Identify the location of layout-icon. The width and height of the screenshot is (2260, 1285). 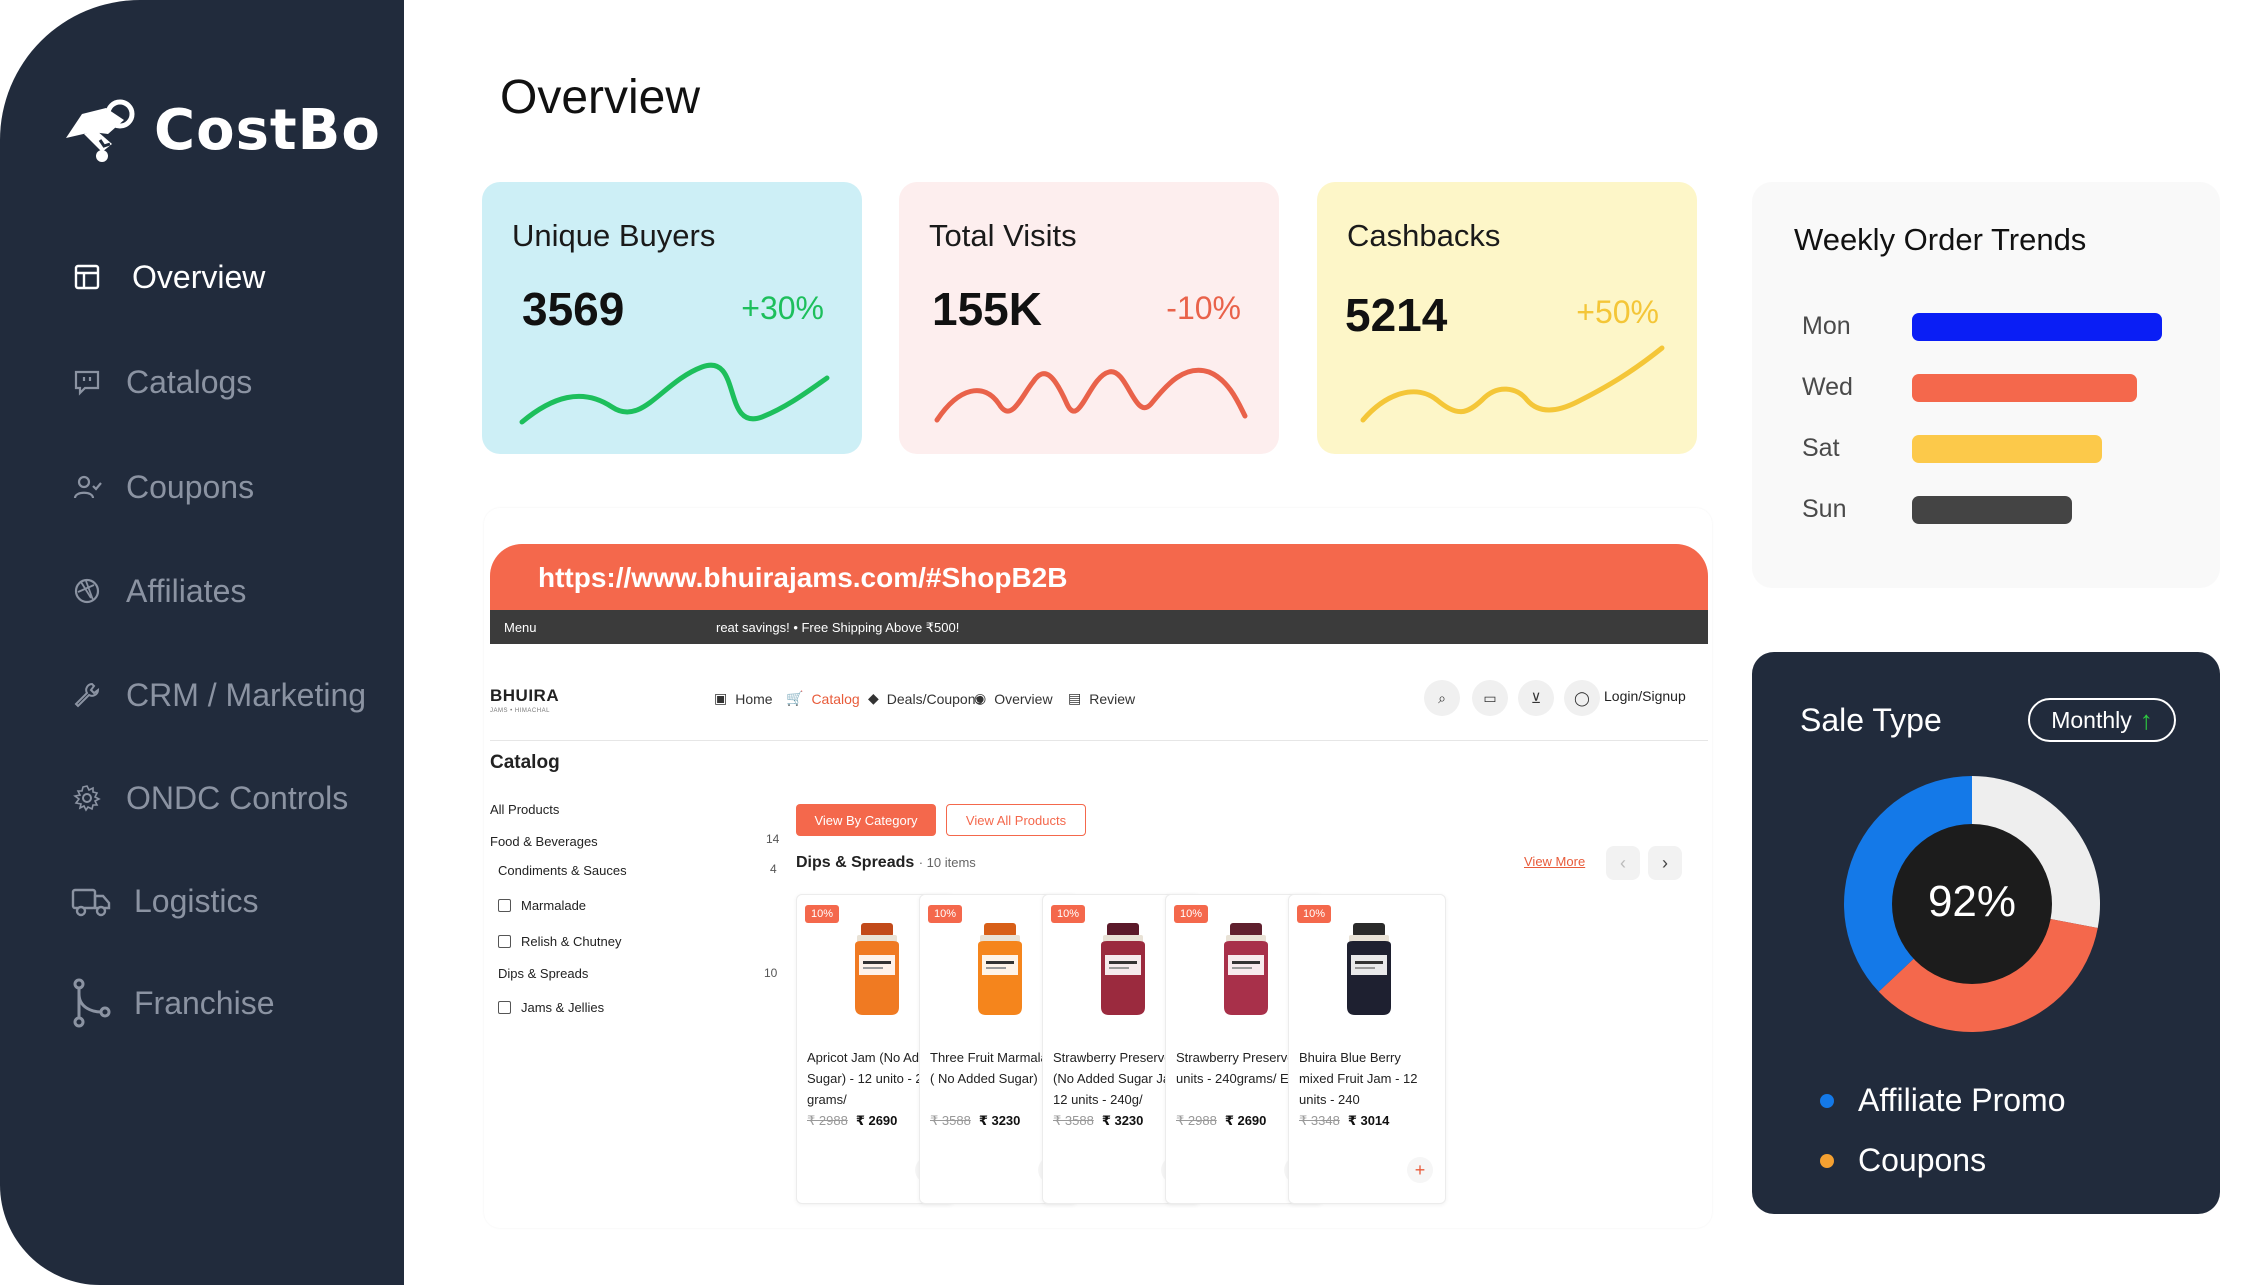
(87, 277).